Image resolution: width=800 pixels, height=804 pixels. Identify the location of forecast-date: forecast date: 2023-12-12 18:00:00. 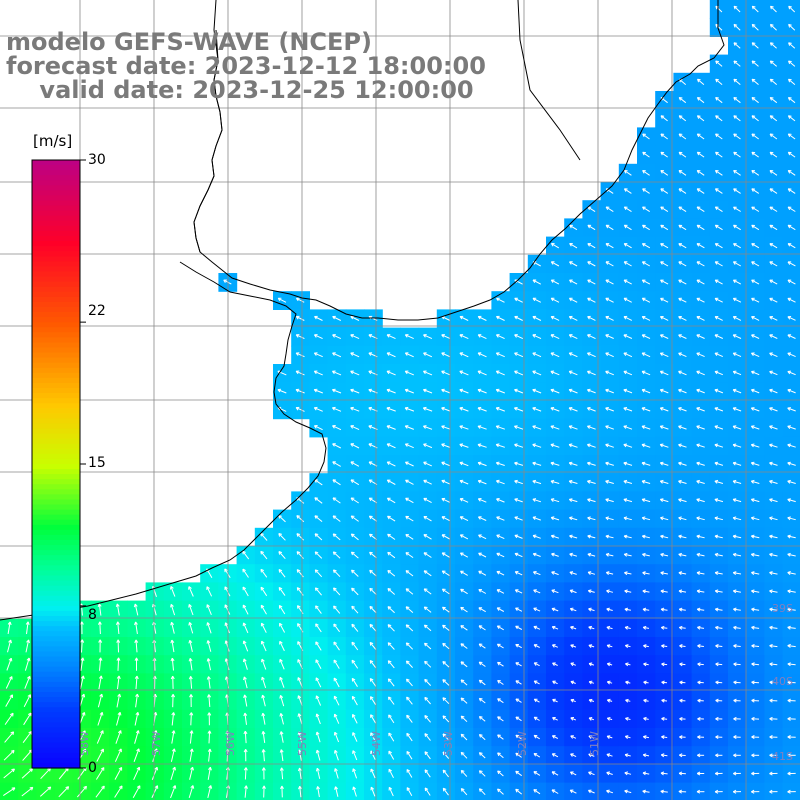
(246, 66).